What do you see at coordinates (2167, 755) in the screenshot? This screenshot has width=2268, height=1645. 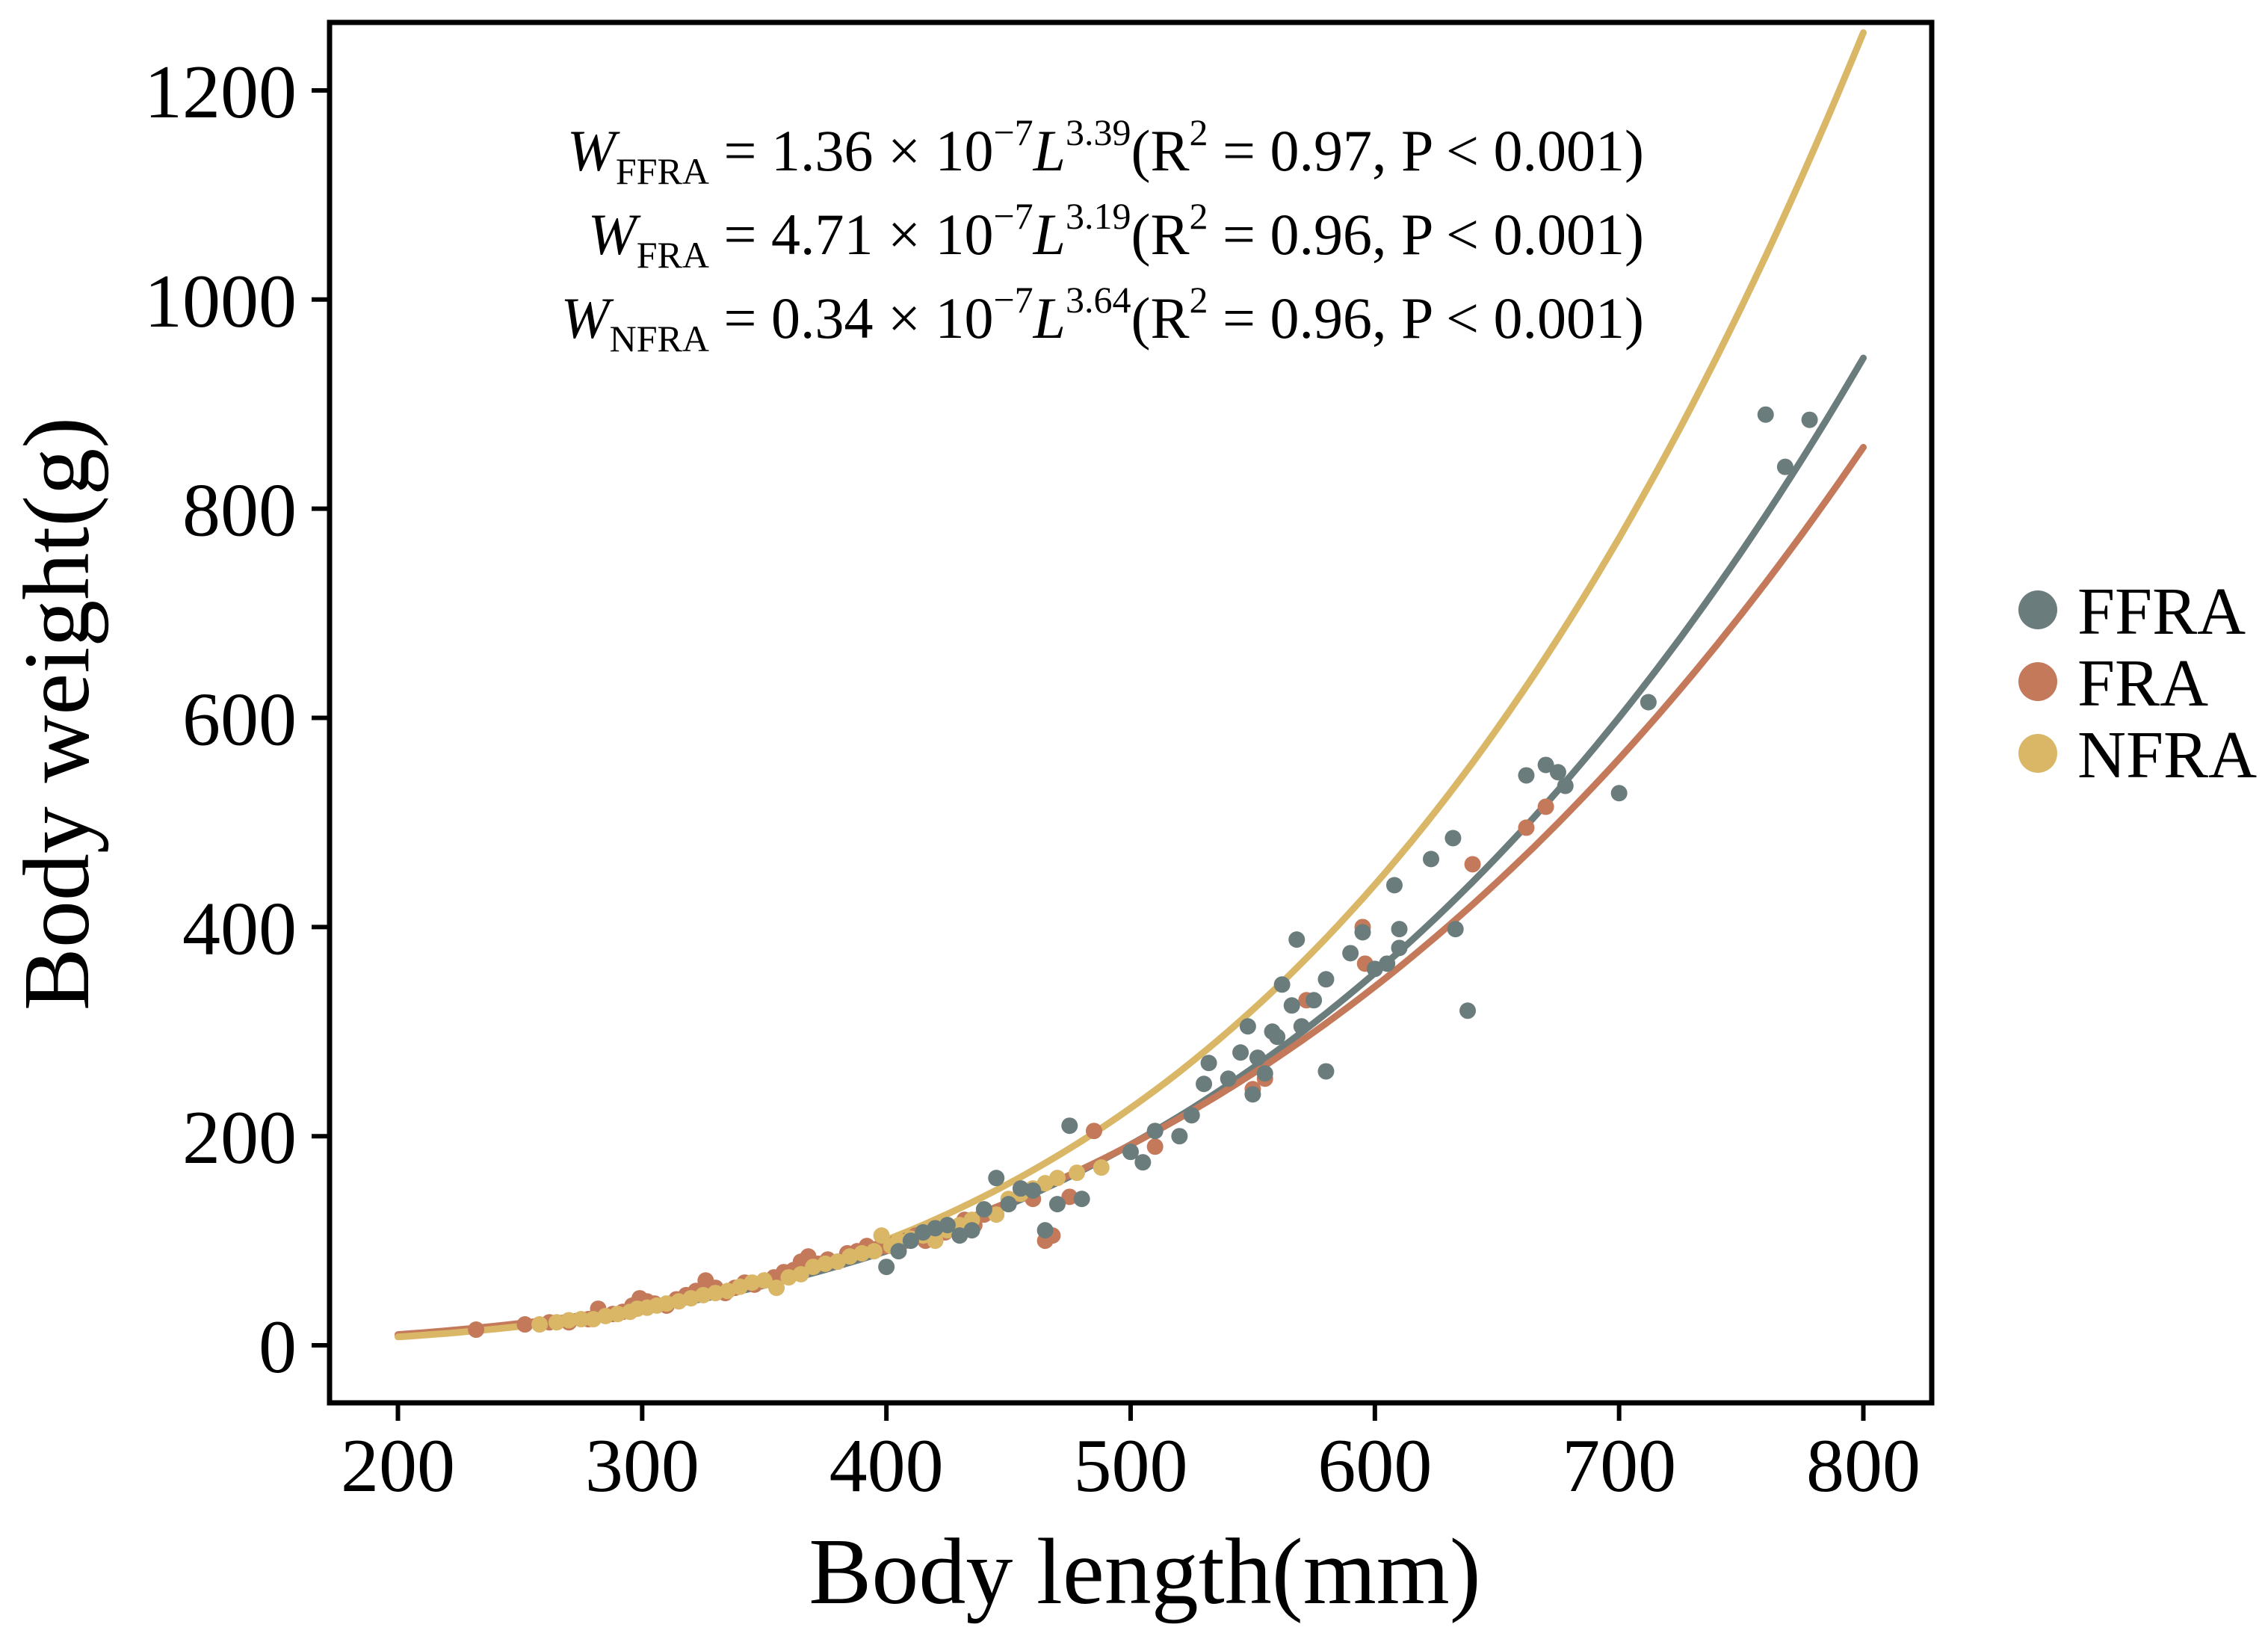 I see `legend-label-nfra: NFRA` at bounding box center [2167, 755].